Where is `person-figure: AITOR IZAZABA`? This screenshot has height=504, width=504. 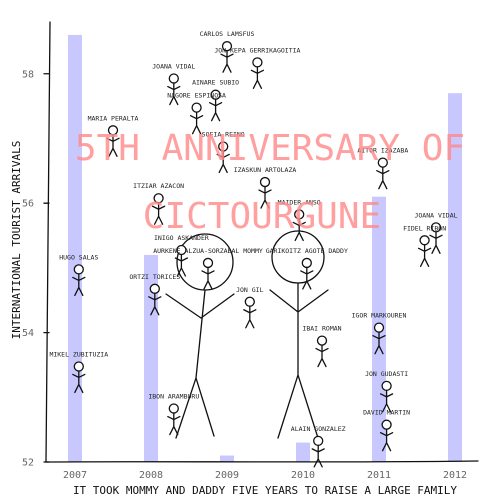
person-figure: AITOR IZAZABA is located at coordinates (382, 168).